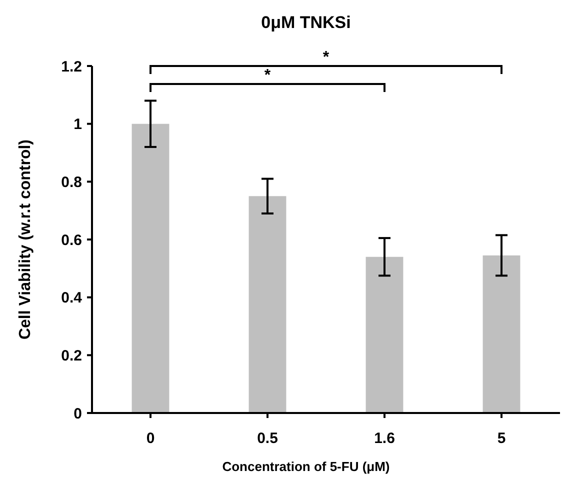 Image resolution: width=565 pixels, height=485 pixels. I want to click on x-tick-label: 0, so click(150, 438).